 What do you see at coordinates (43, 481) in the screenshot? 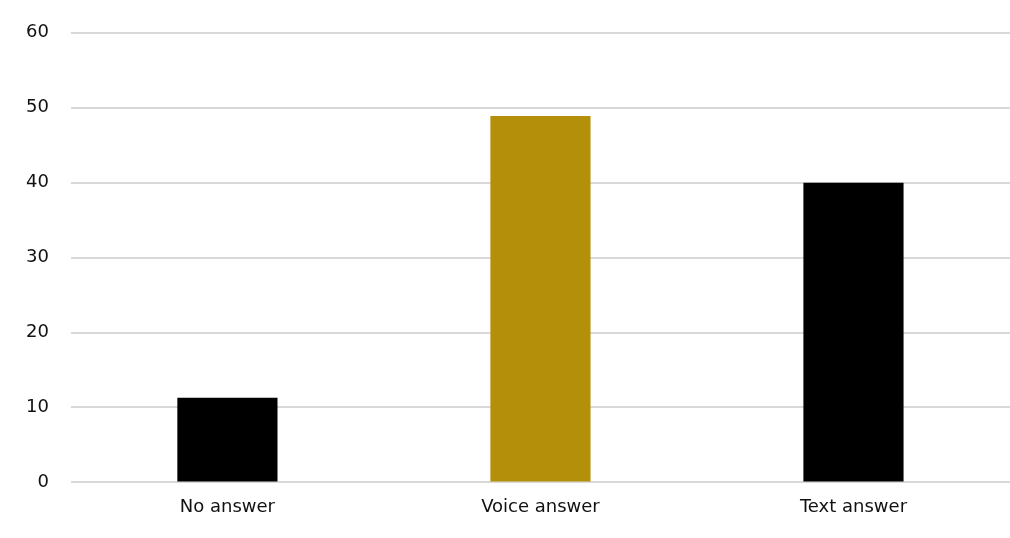
I see `y-tick-label: 0` at bounding box center [43, 481].